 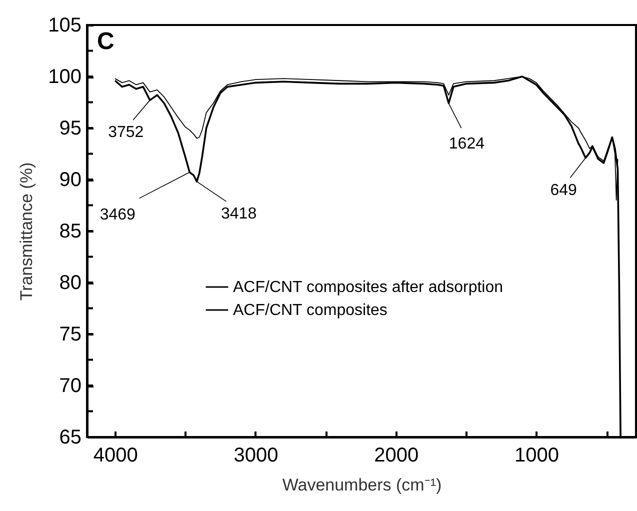 I want to click on annotation: C, so click(x=105, y=41).